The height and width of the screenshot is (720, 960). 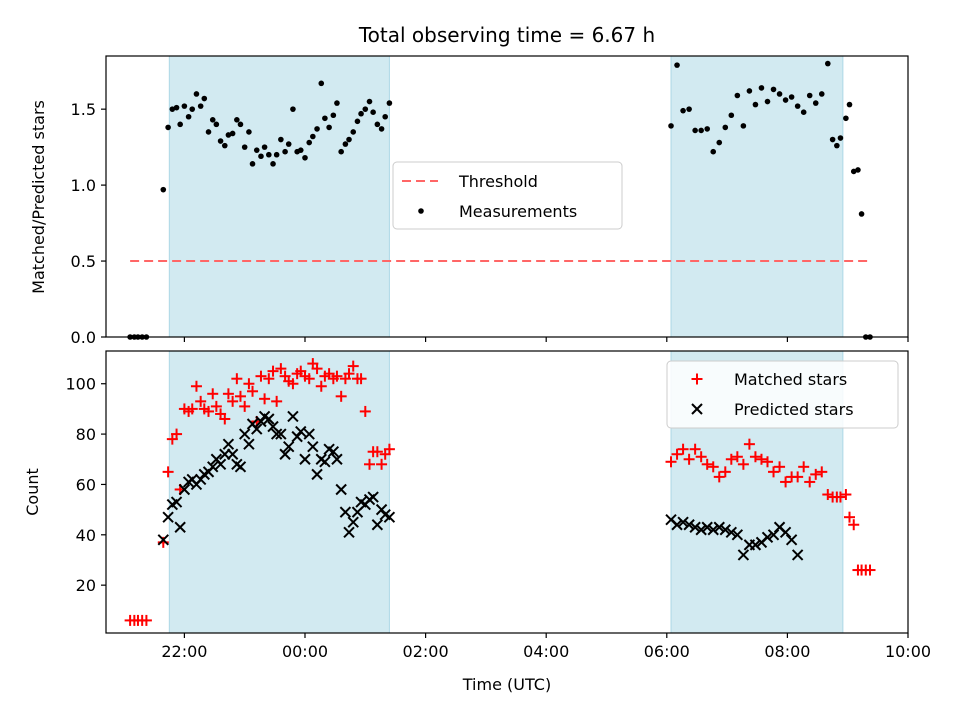 I want to click on y-tick-label: 0.5, so click(x=83, y=261).